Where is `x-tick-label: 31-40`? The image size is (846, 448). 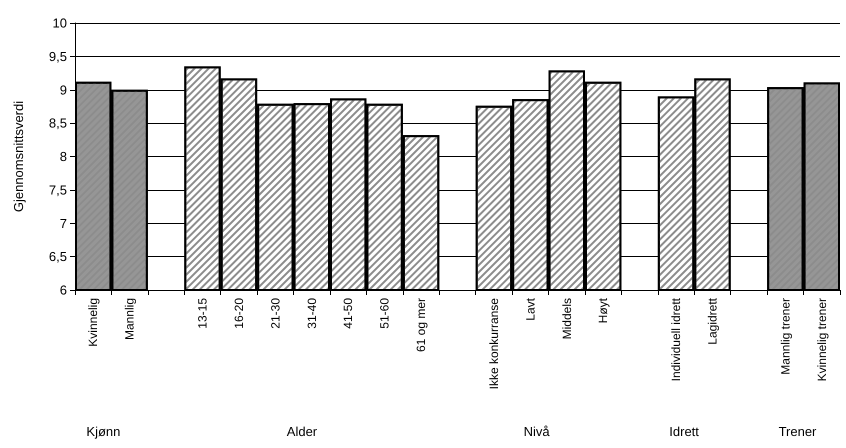 x-tick-label: 31-40 is located at coordinates (311, 313).